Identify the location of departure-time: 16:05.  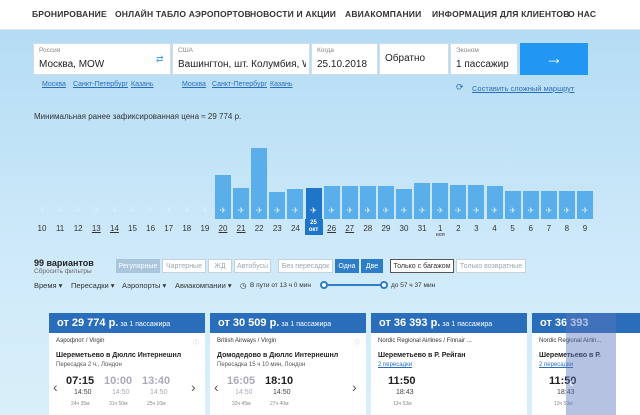
(241, 381).